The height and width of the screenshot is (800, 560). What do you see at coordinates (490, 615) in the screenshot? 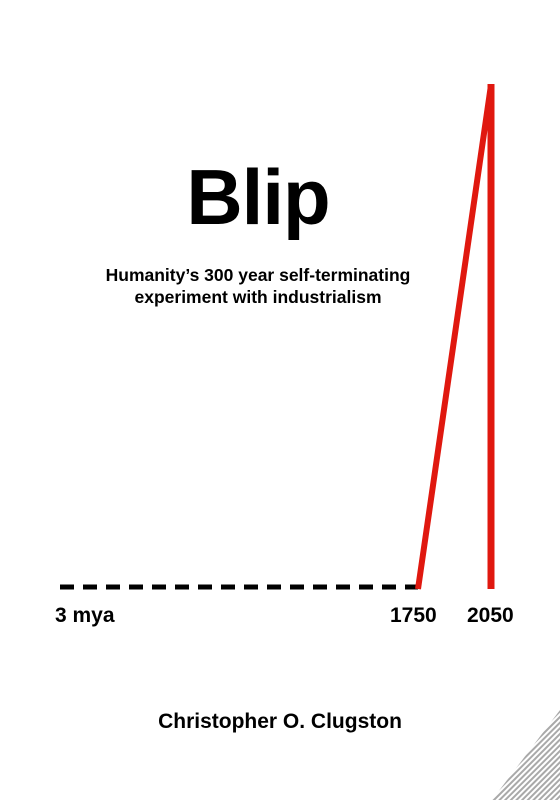
I see `timeline-label-2050: 2050` at bounding box center [490, 615].